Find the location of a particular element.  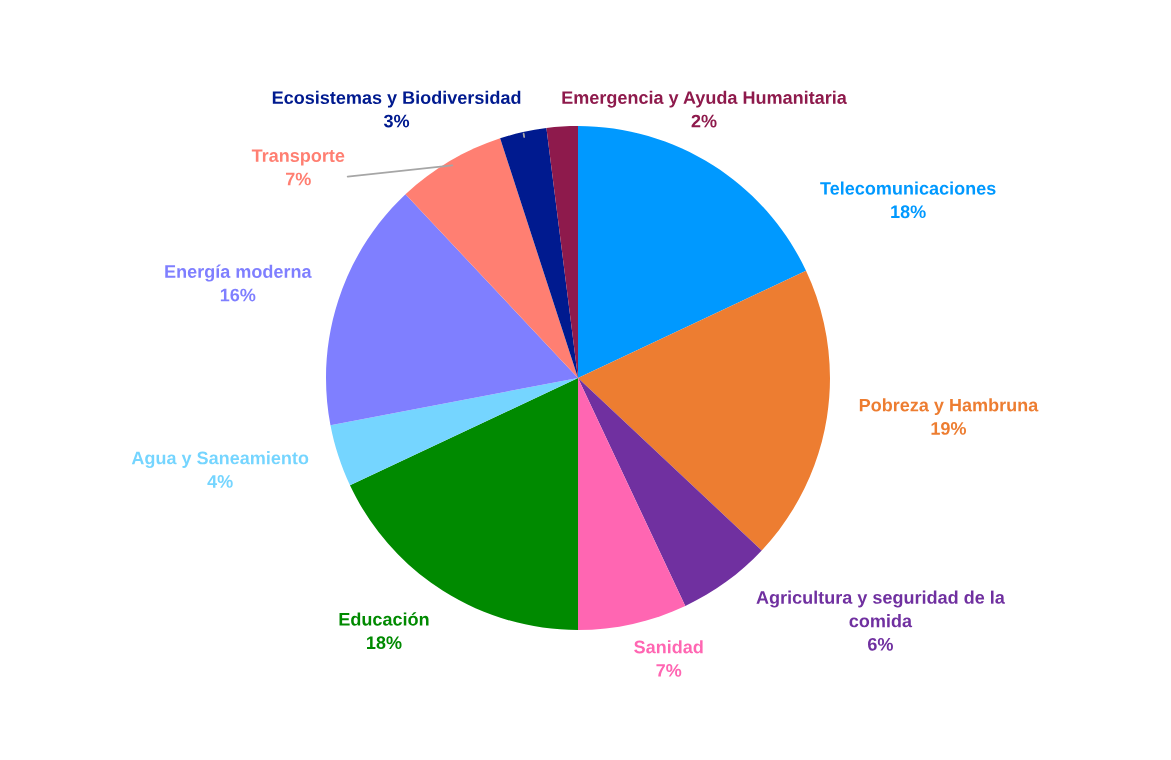

data-label: 6% is located at coordinates (880, 644).